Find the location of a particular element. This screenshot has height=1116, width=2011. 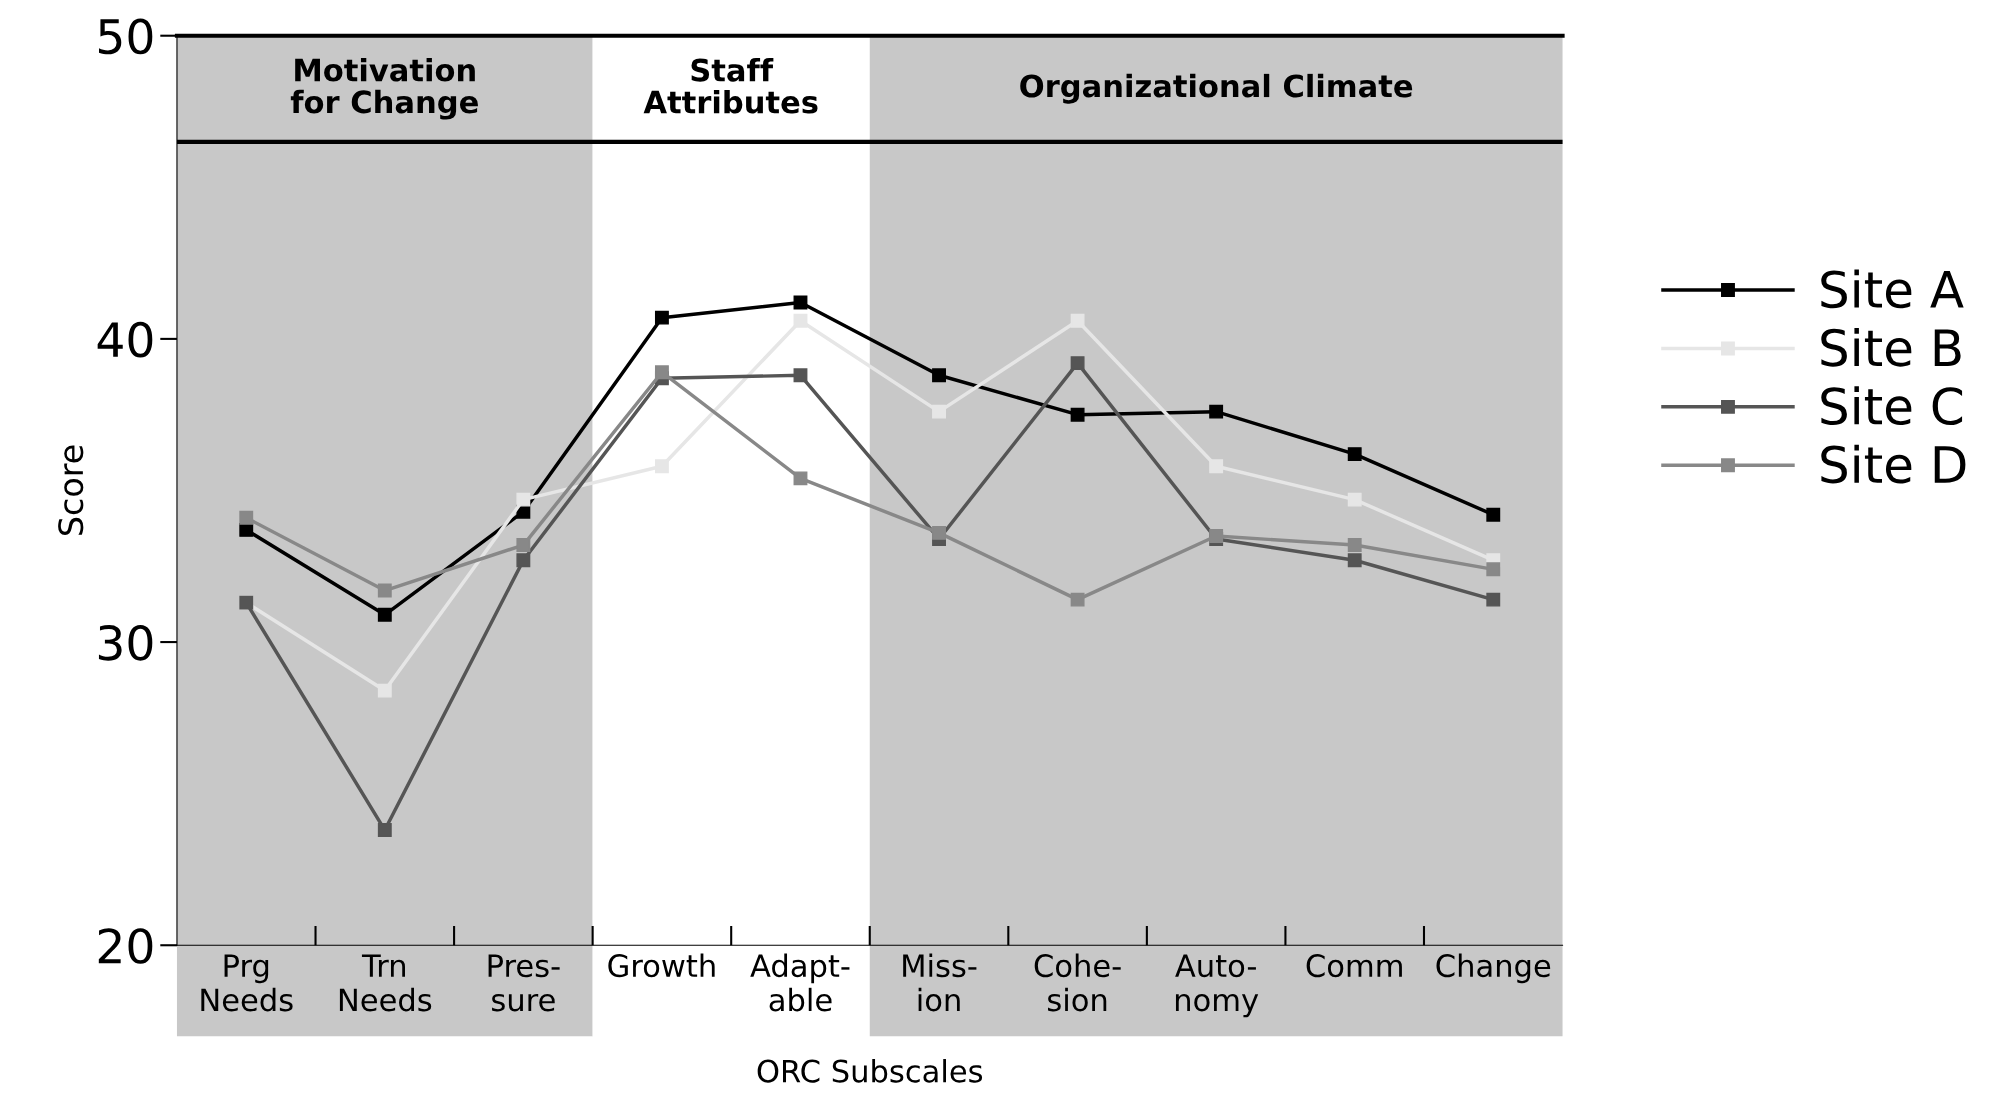

band-label: Staff Attributes is located at coordinates (730, 86).